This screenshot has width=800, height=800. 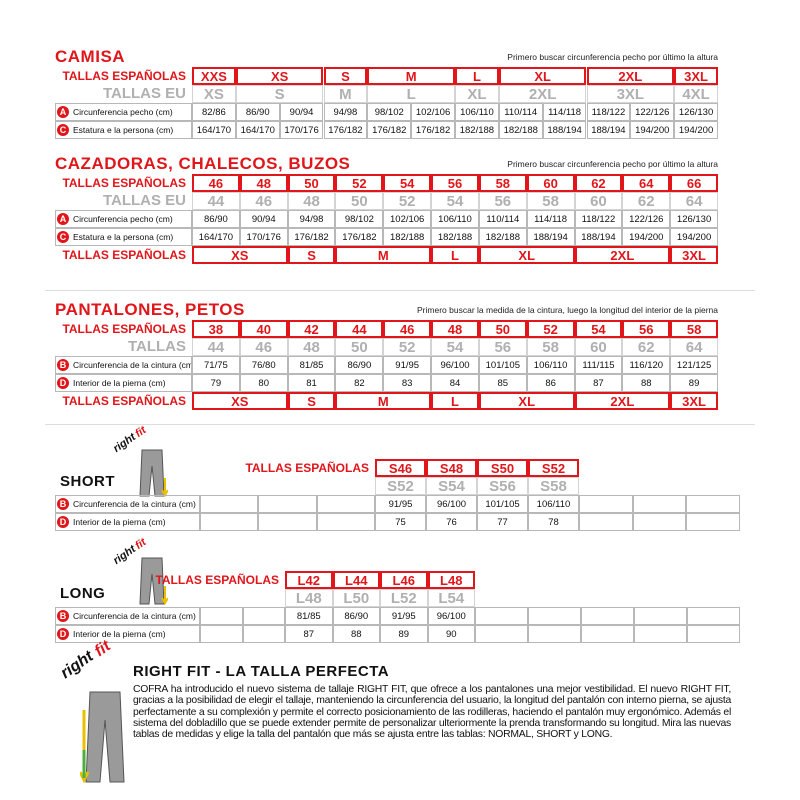 I want to click on size-cell: 56, so click(x=455, y=183).